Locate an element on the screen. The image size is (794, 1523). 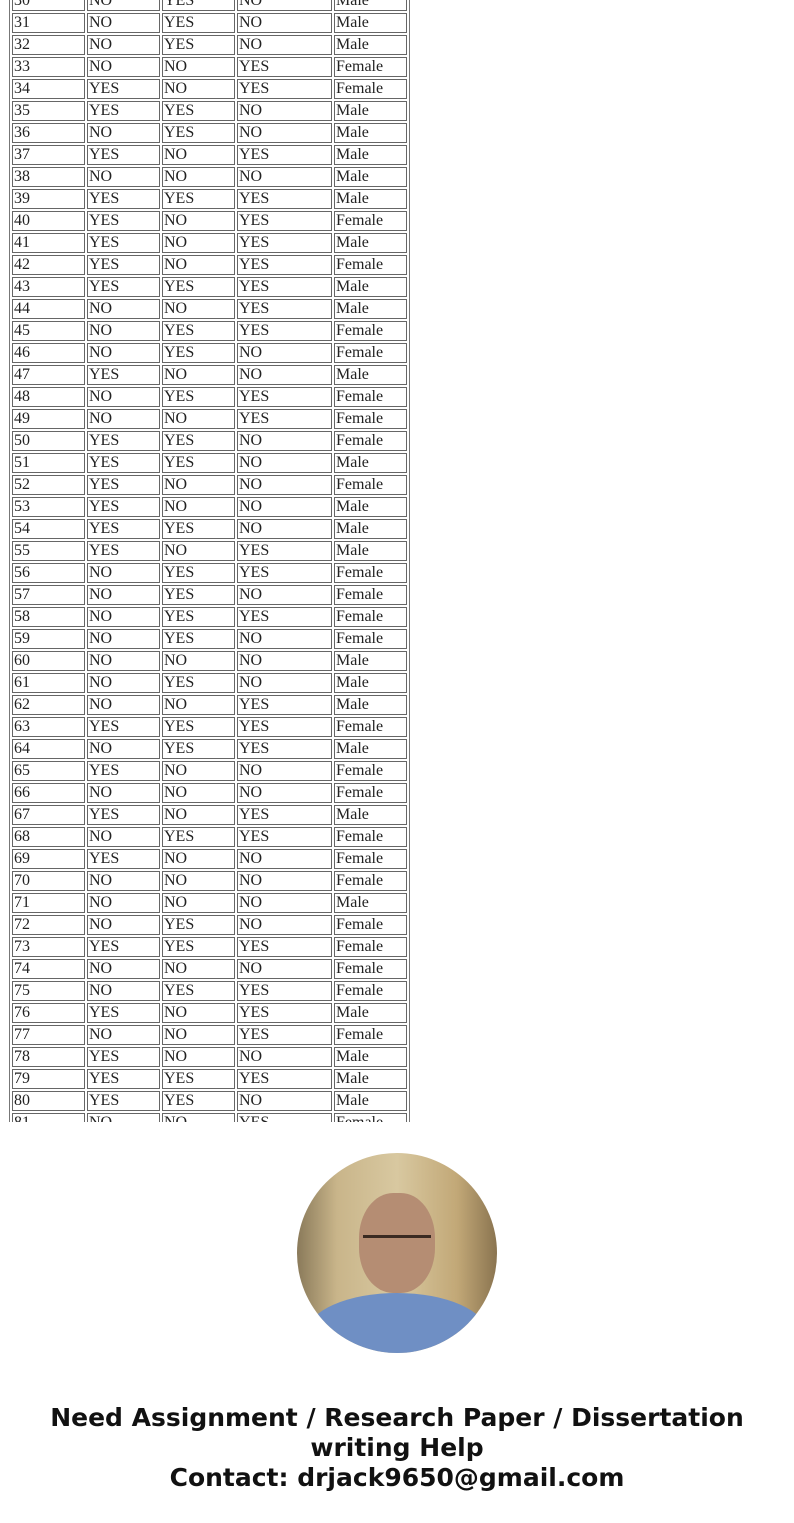
table-row: 71 NO NO NO Male is located at coordinates (209, 903).